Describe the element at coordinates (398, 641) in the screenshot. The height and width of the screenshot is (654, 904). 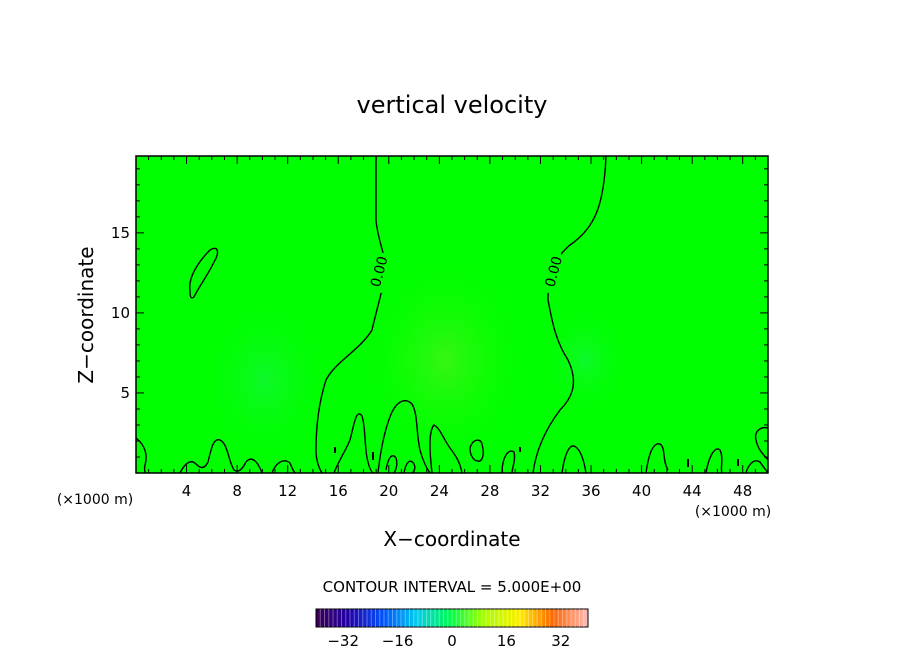
I see `colorbar-tick-label: −16` at that location.